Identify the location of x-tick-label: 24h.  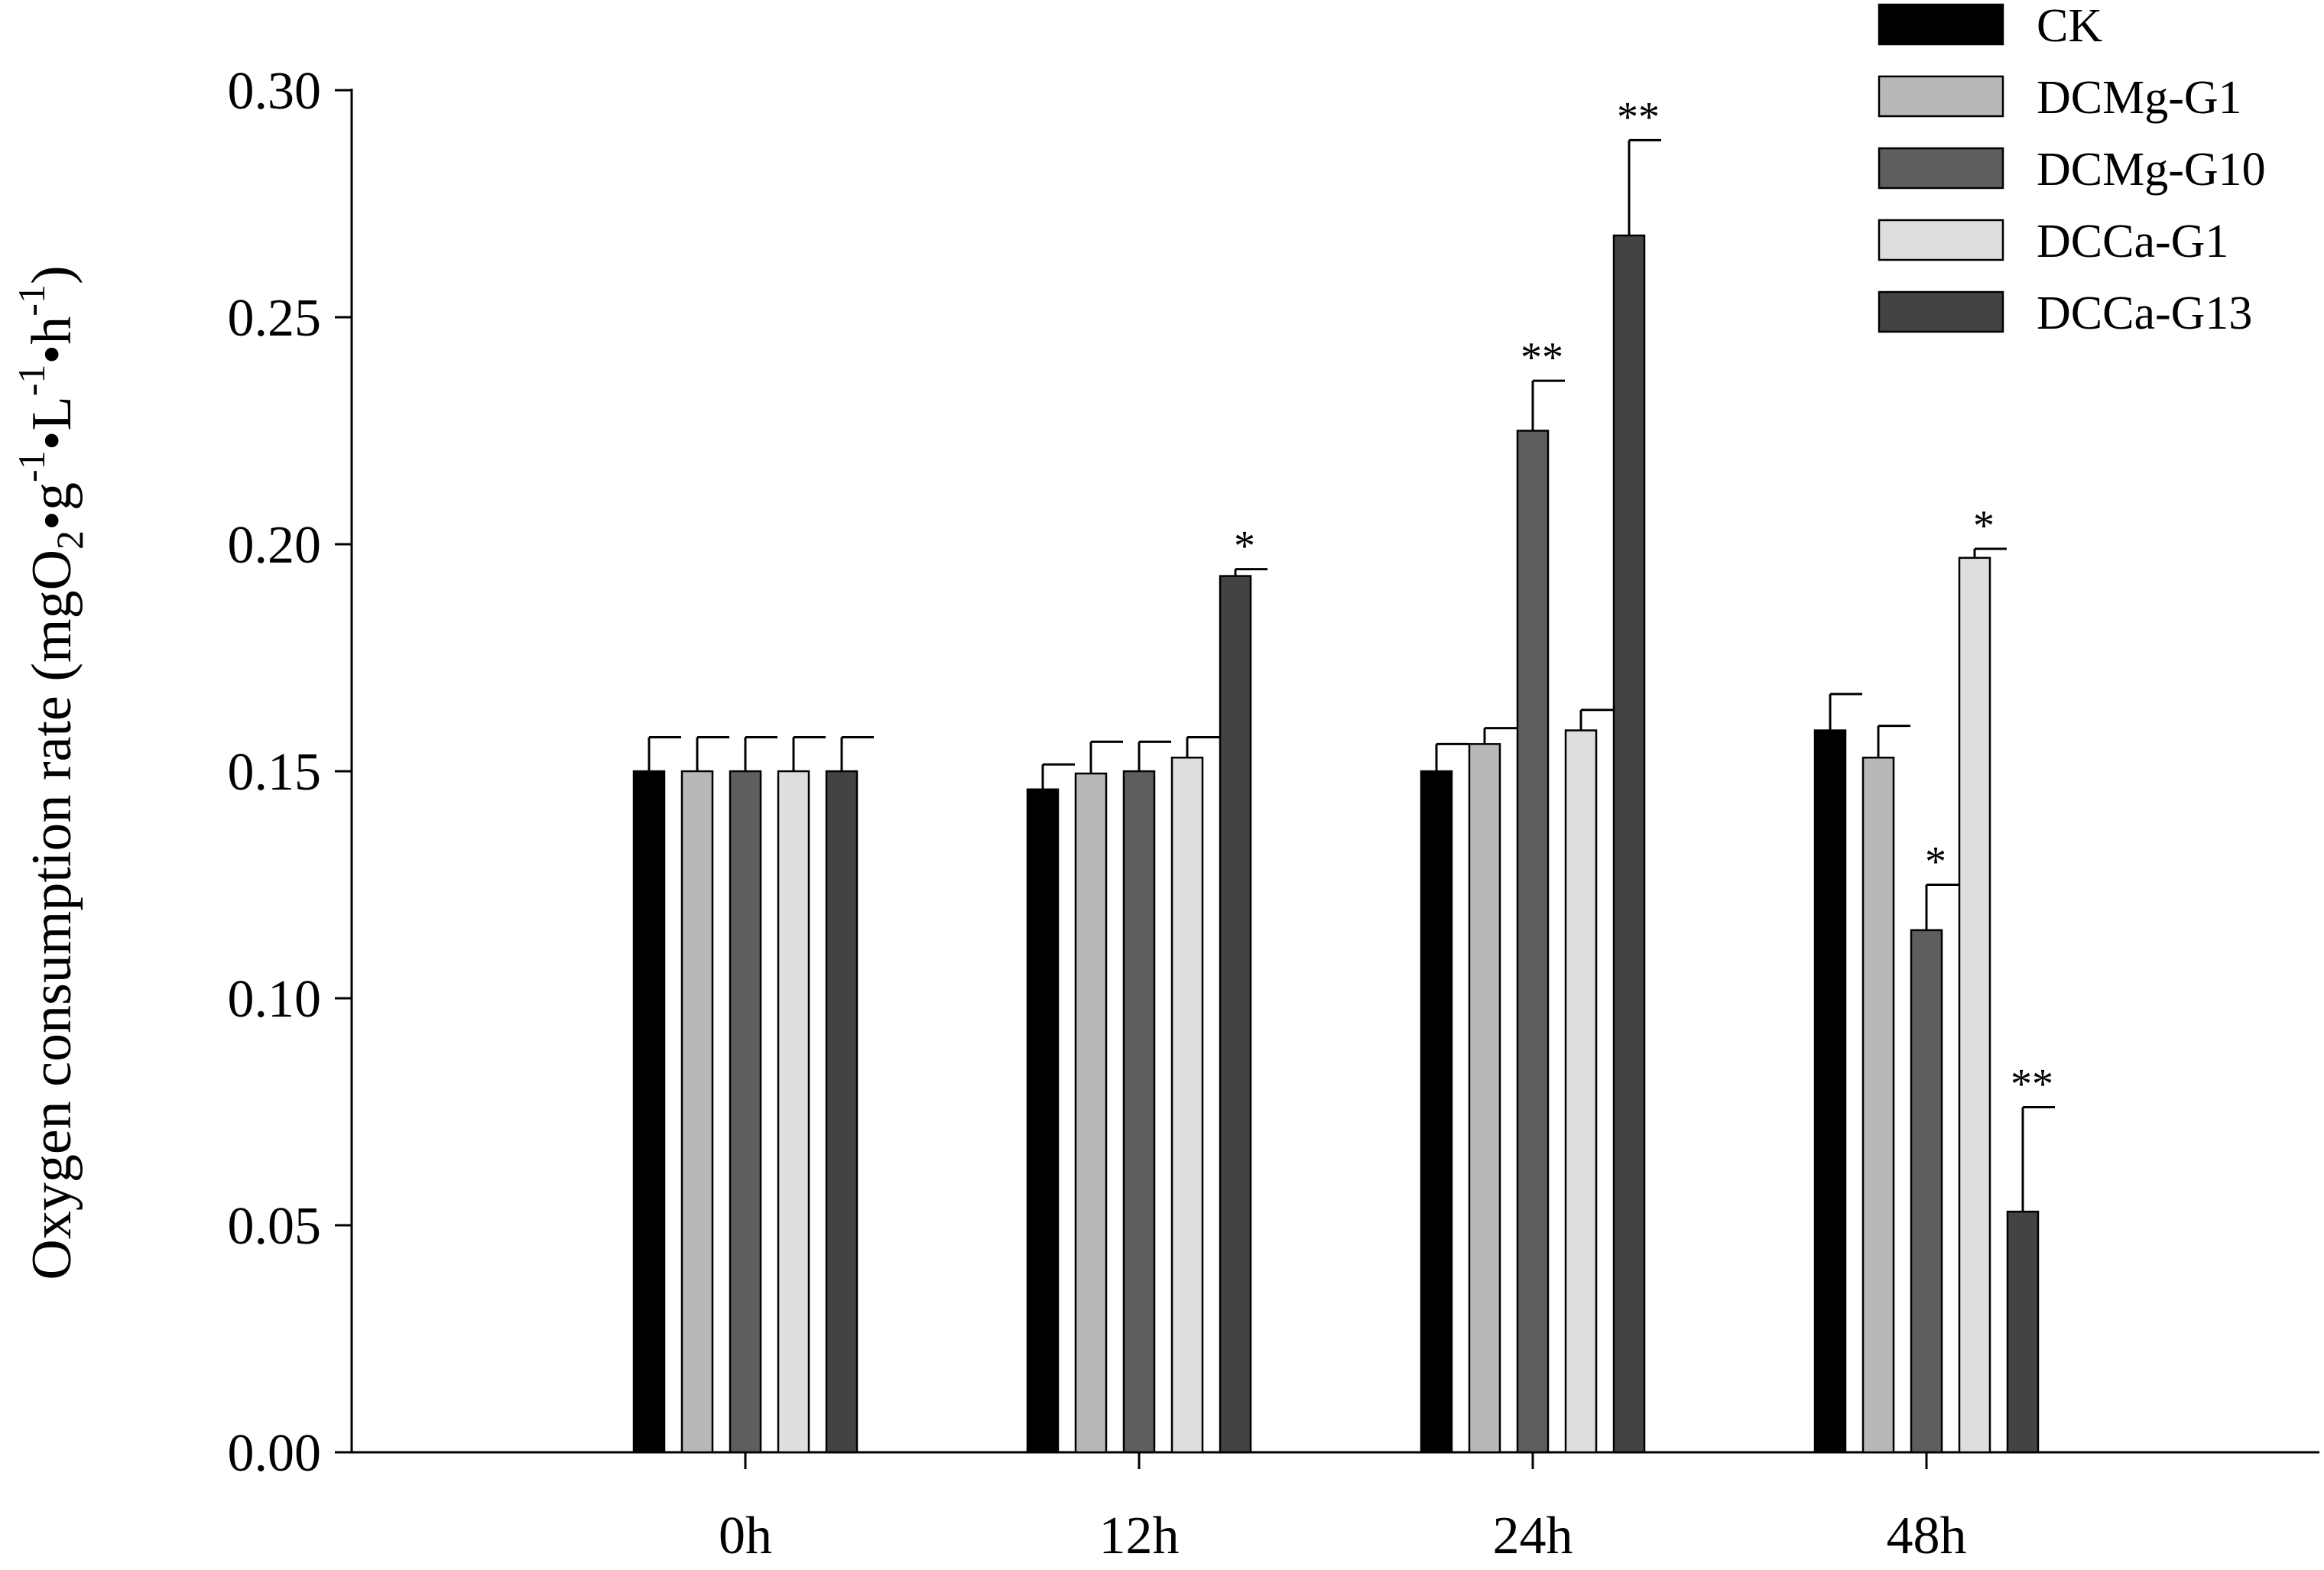
(1533, 1536).